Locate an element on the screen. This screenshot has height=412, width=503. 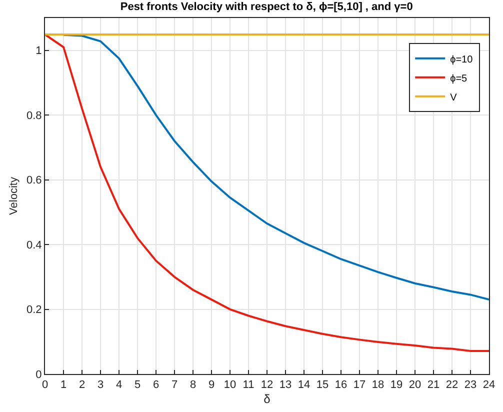
x-tick-label: 17 is located at coordinates (359, 385).